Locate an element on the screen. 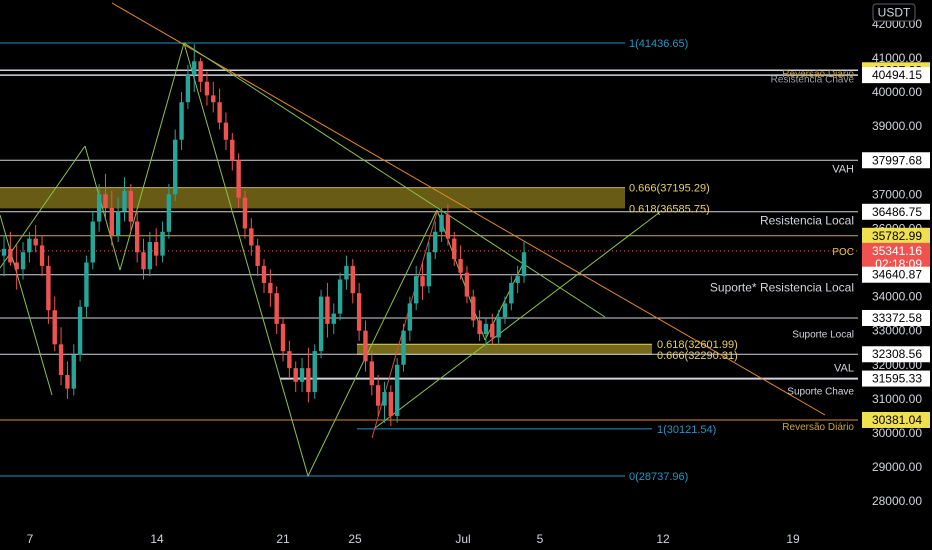 The image size is (932, 550). y-tick-label: 28000.00 is located at coordinates (897, 501).